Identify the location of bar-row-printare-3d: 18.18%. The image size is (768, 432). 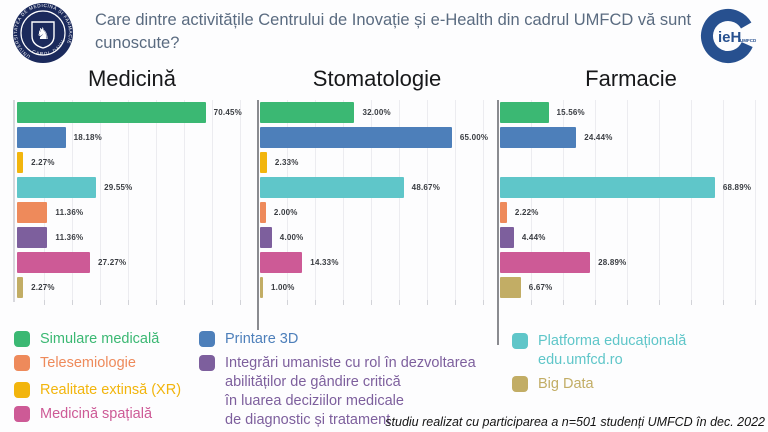
(132, 137).